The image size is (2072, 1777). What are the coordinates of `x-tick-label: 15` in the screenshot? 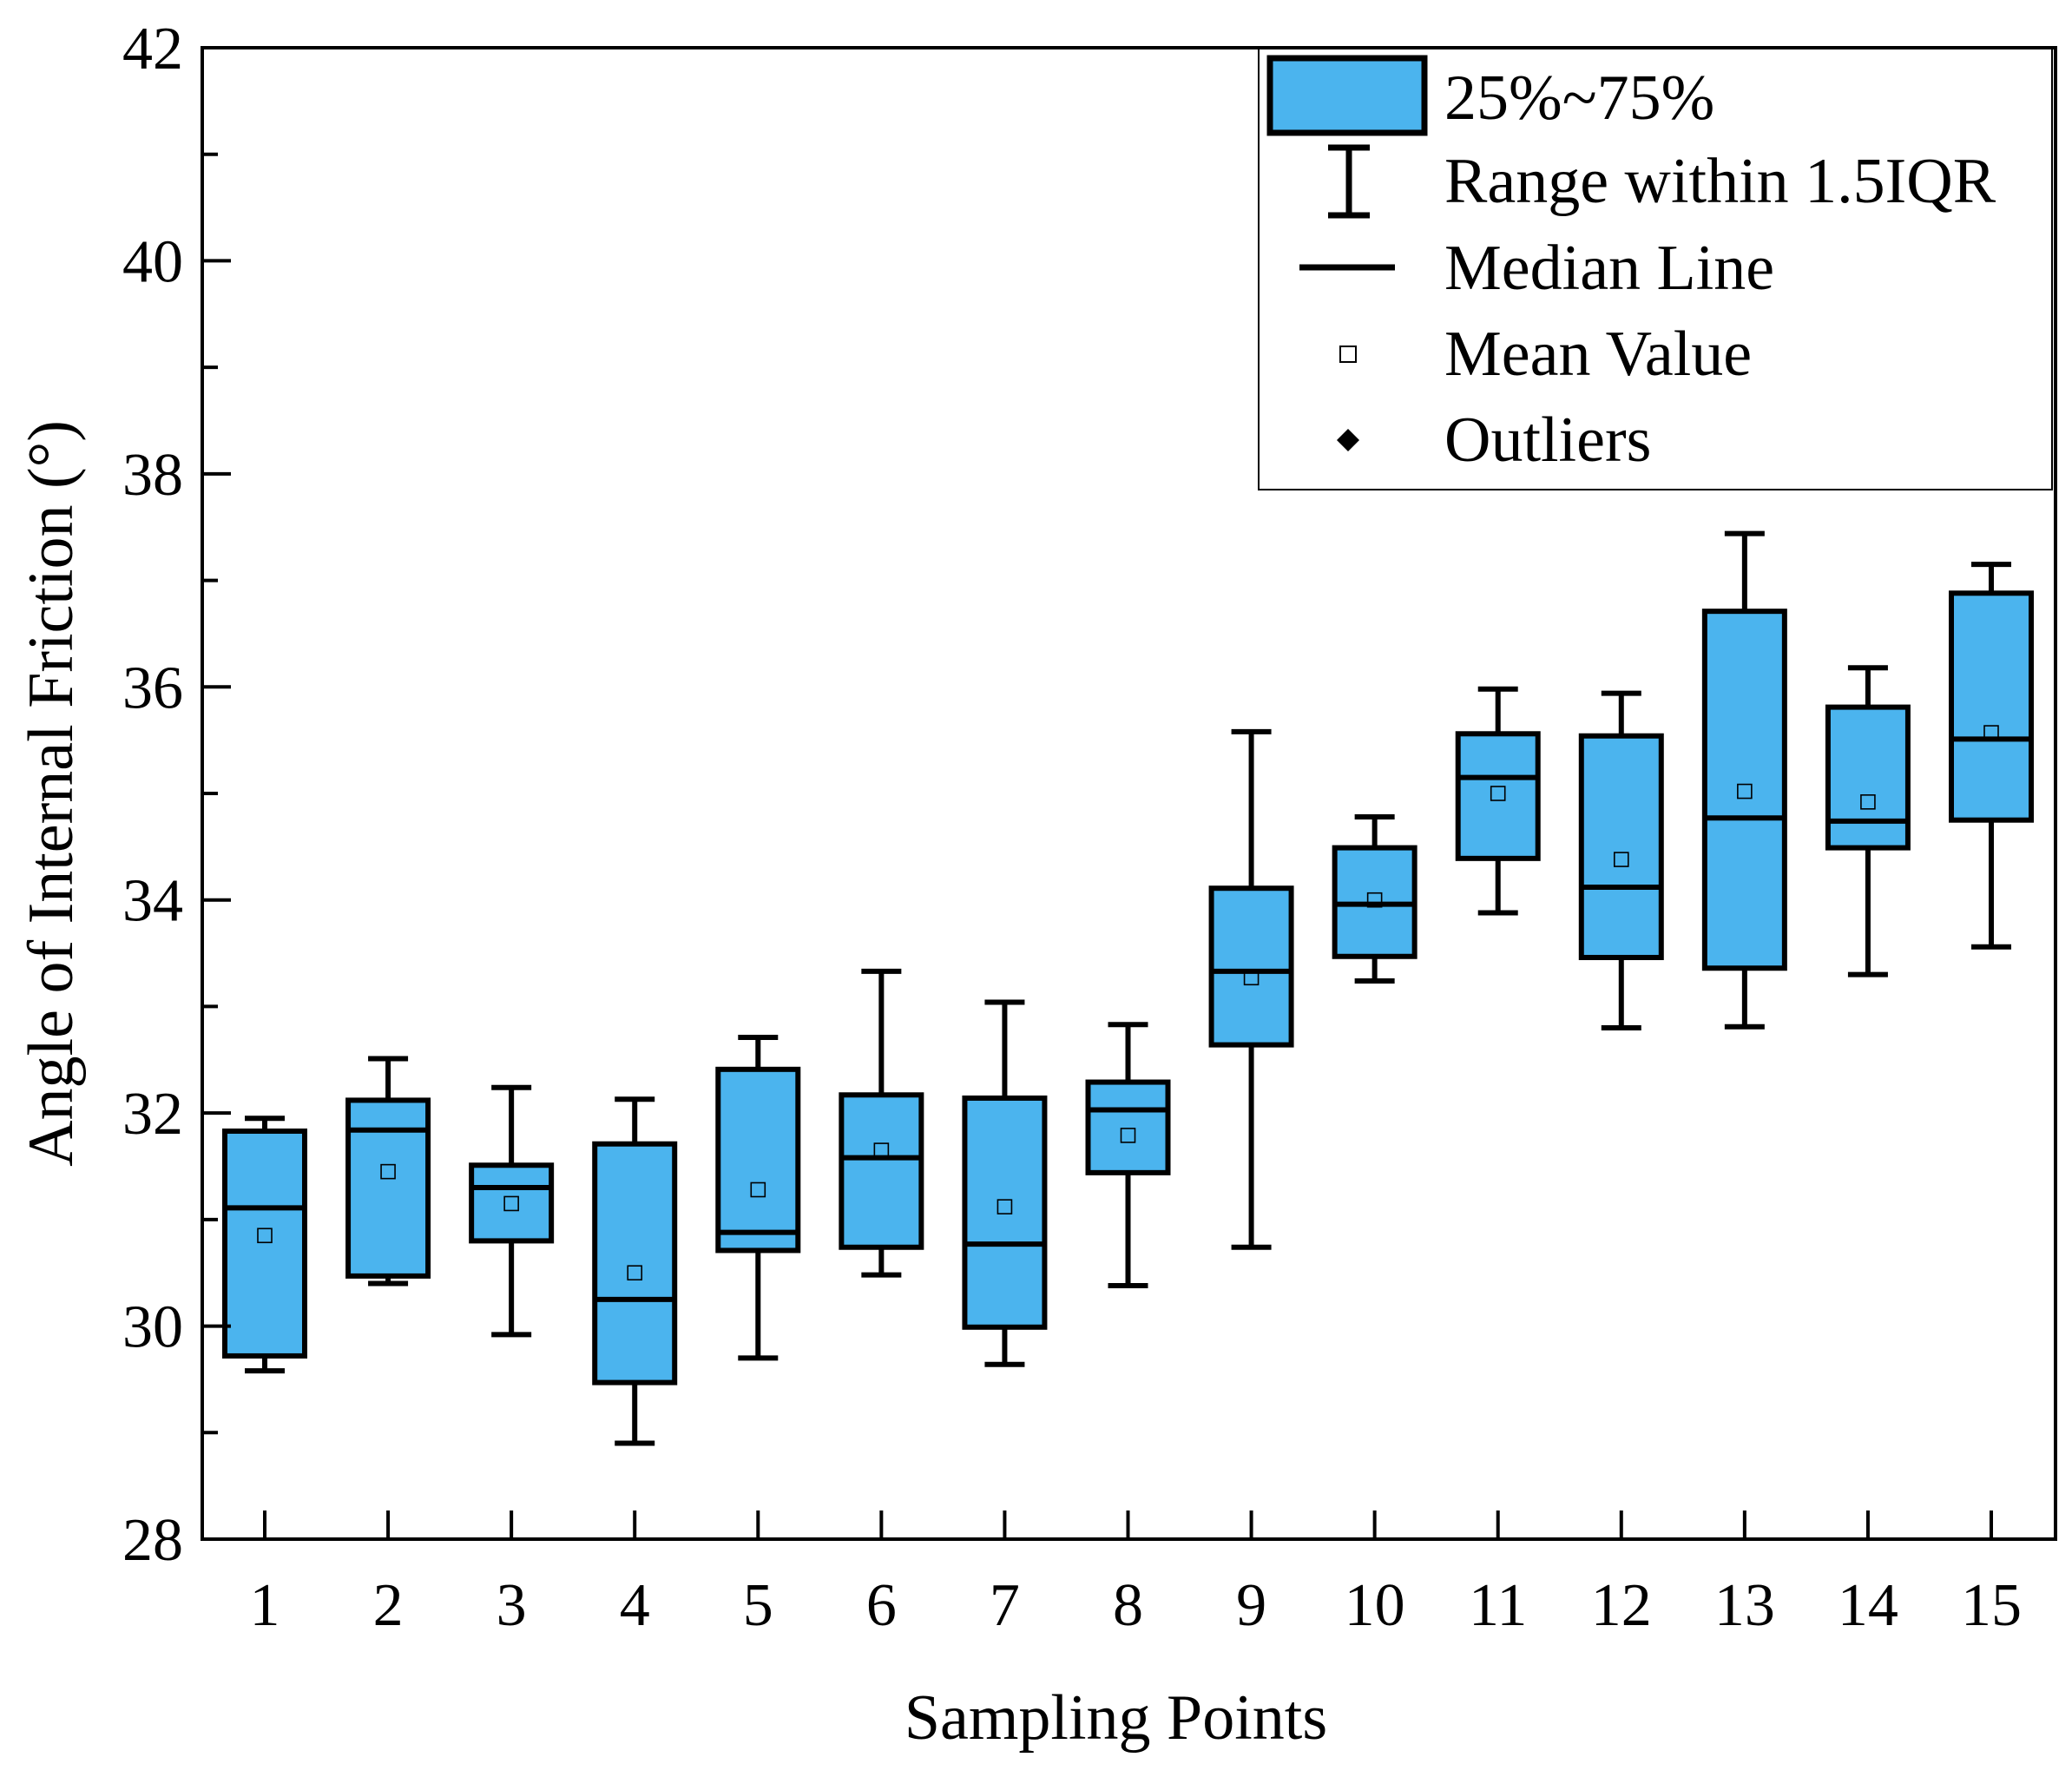 It's located at (1991, 1605).